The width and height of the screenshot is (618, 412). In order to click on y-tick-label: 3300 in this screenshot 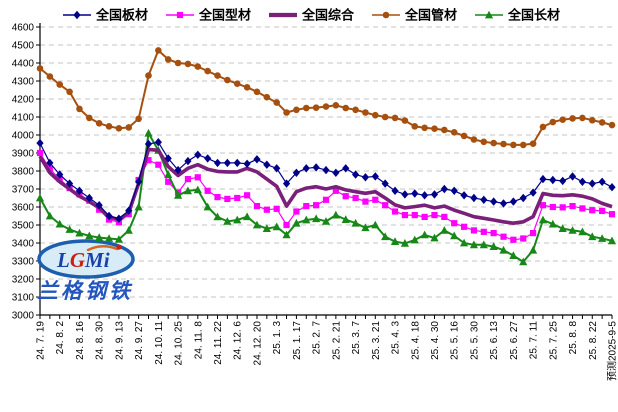, I will do `click(23, 262)`.